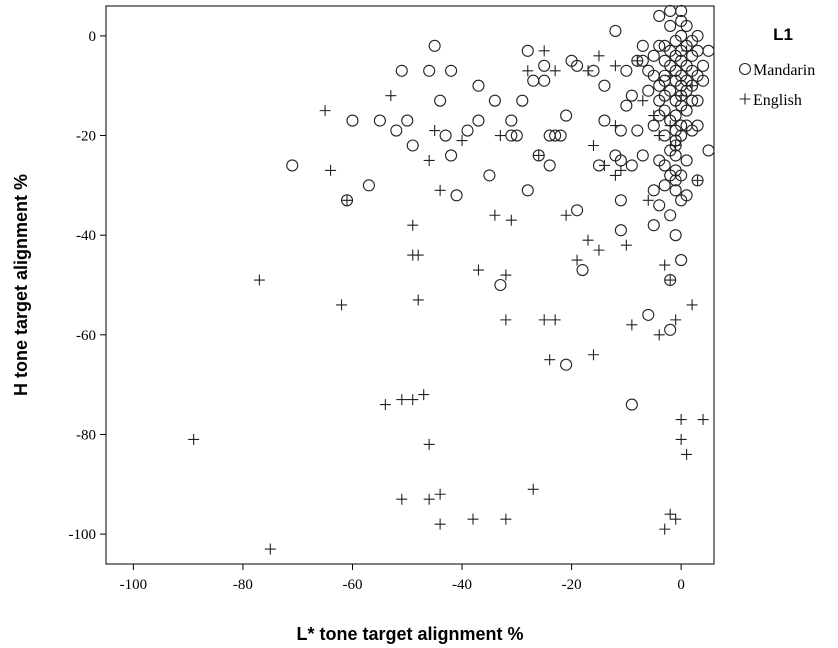 The width and height of the screenshot is (838, 648). I want to click on legend-label-mandarin: Mandarin, so click(784, 70).